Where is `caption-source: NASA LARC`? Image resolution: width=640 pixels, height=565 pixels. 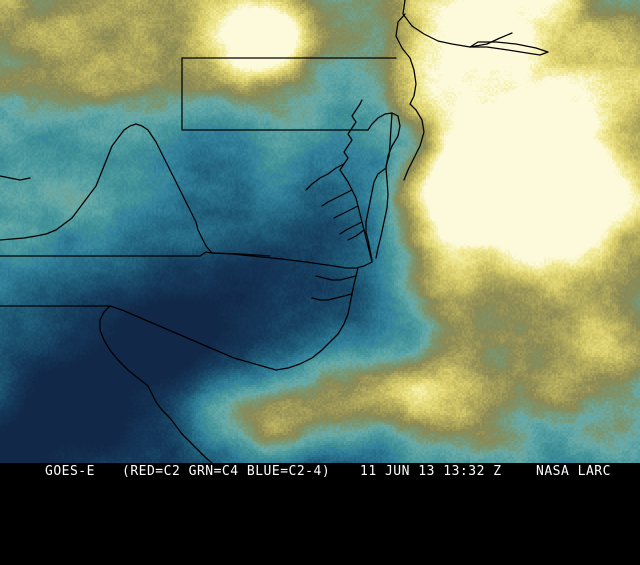
caption-source: NASA LARC is located at coordinates (573, 471).